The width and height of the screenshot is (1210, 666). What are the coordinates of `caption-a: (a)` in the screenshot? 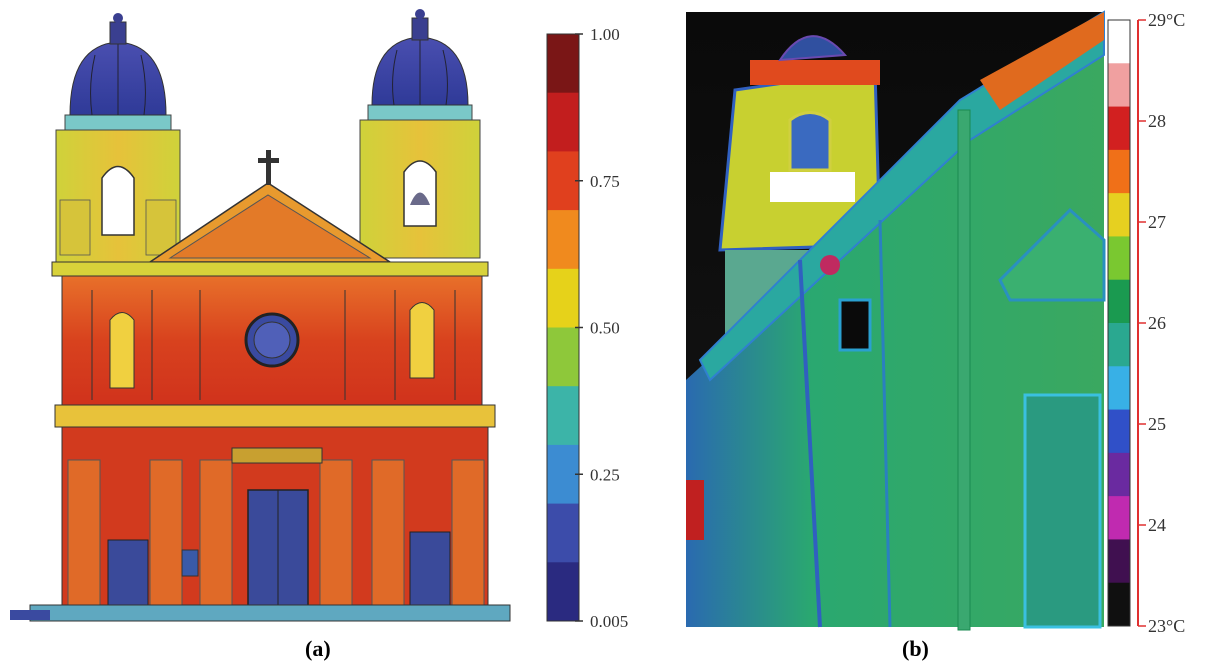 It's located at (318, 648).